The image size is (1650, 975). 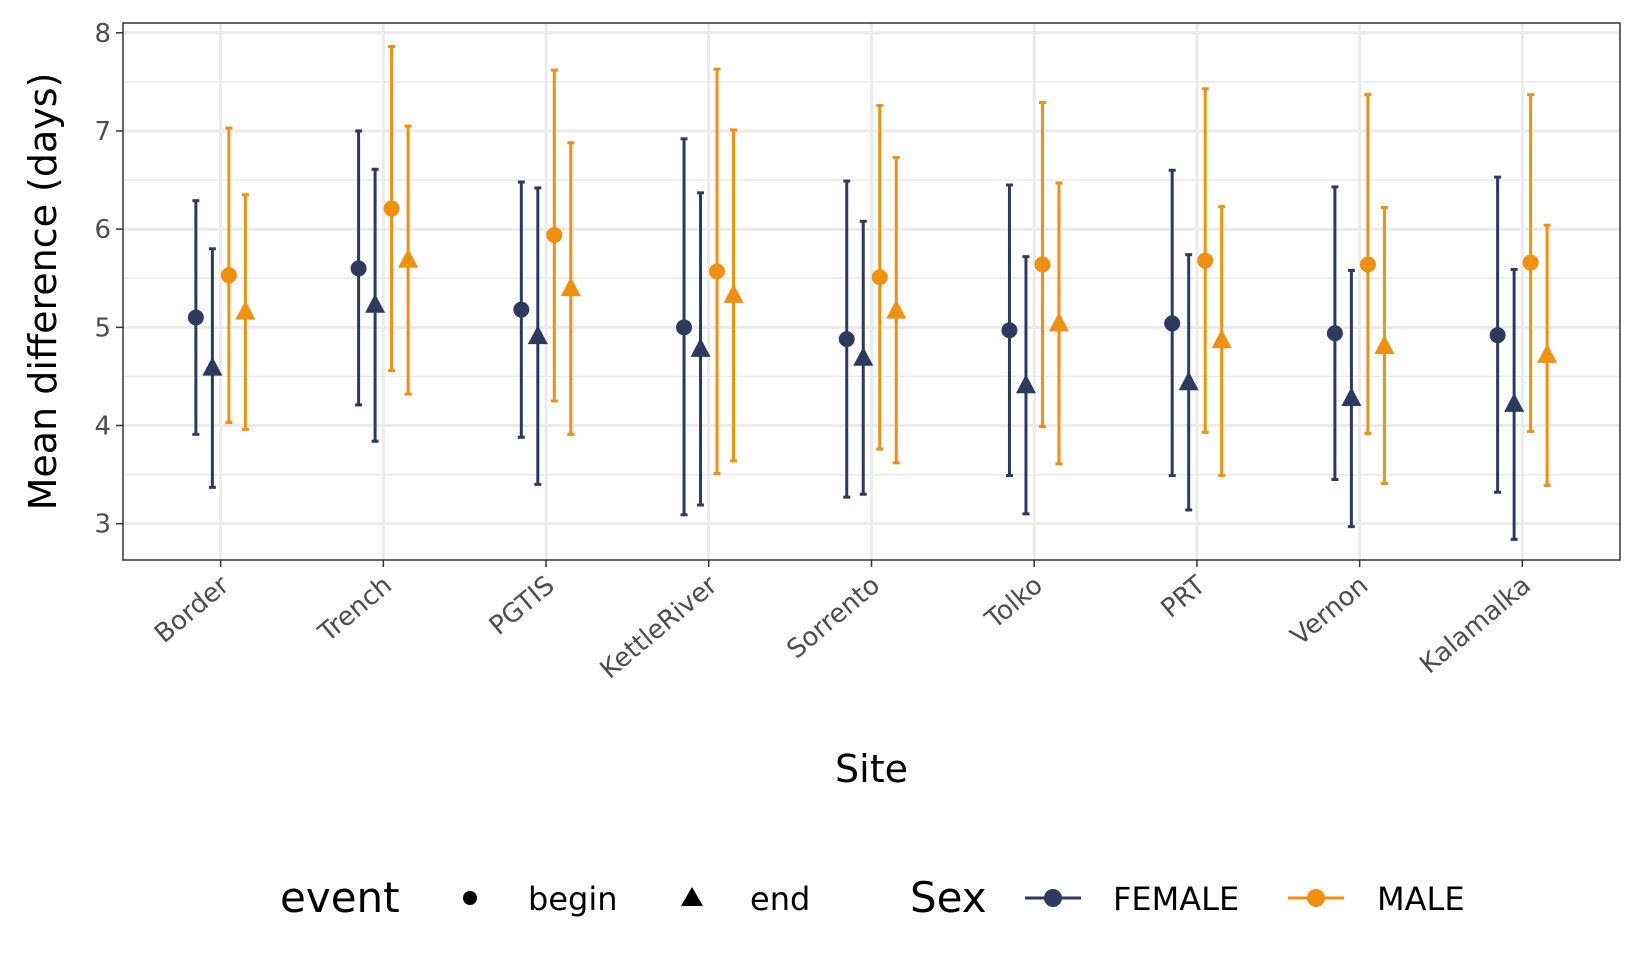 What do you see at coordinates (1176, 899) in the screenshot?
I see `legend-female-label: FEMALE` at bounding box center [1176, 899].